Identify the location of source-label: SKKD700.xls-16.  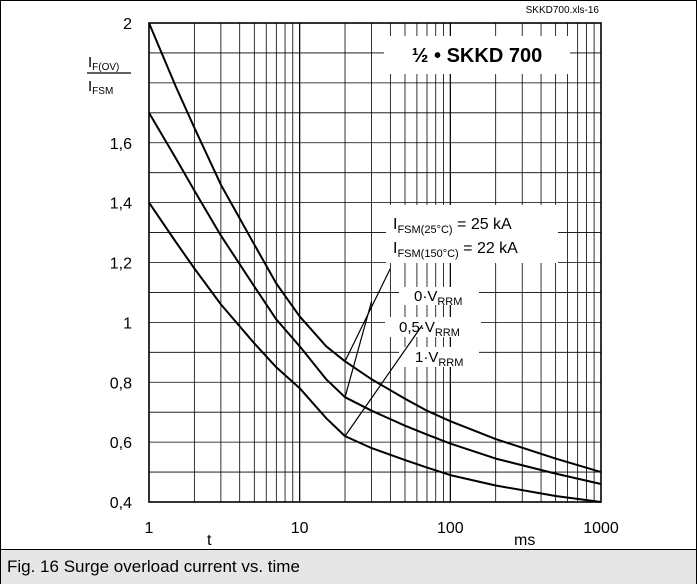
(563, 10).